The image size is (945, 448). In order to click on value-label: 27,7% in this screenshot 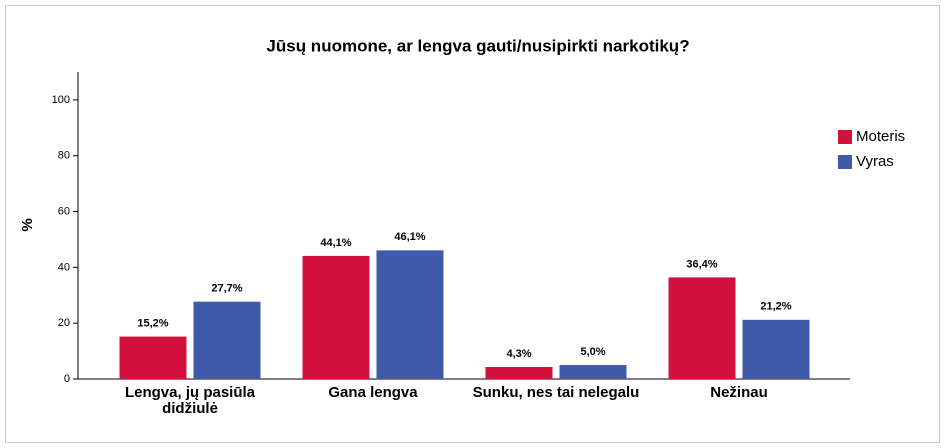, I will do `click(226, 289)`.